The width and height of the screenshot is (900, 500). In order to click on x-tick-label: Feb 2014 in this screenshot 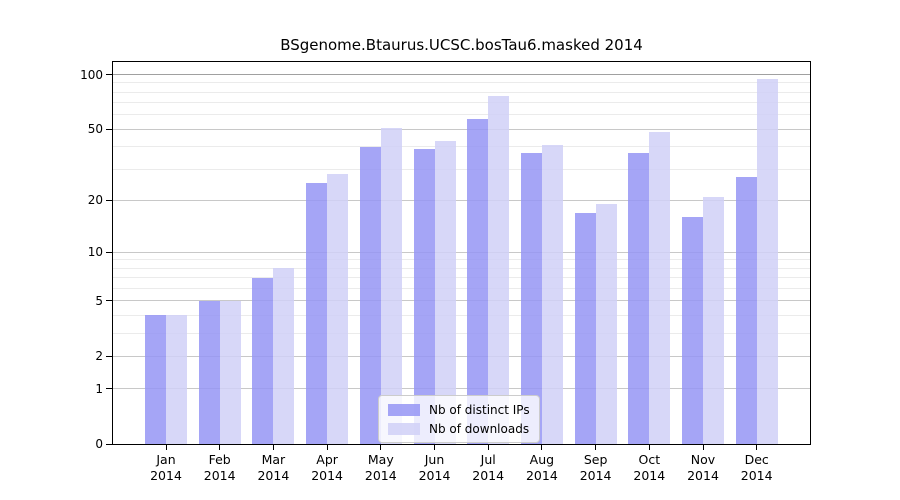, I will do `click(220, 468)`.